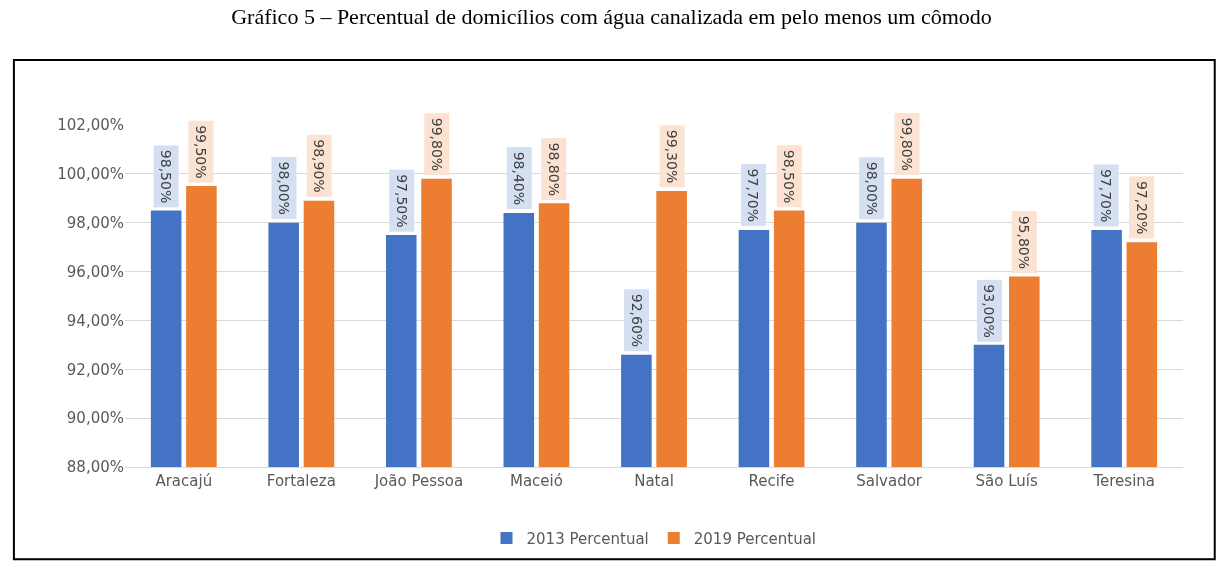  Describe the element at coordinates (319, 166) in the screenshot. I see `data-label: 98,90%` at that location.